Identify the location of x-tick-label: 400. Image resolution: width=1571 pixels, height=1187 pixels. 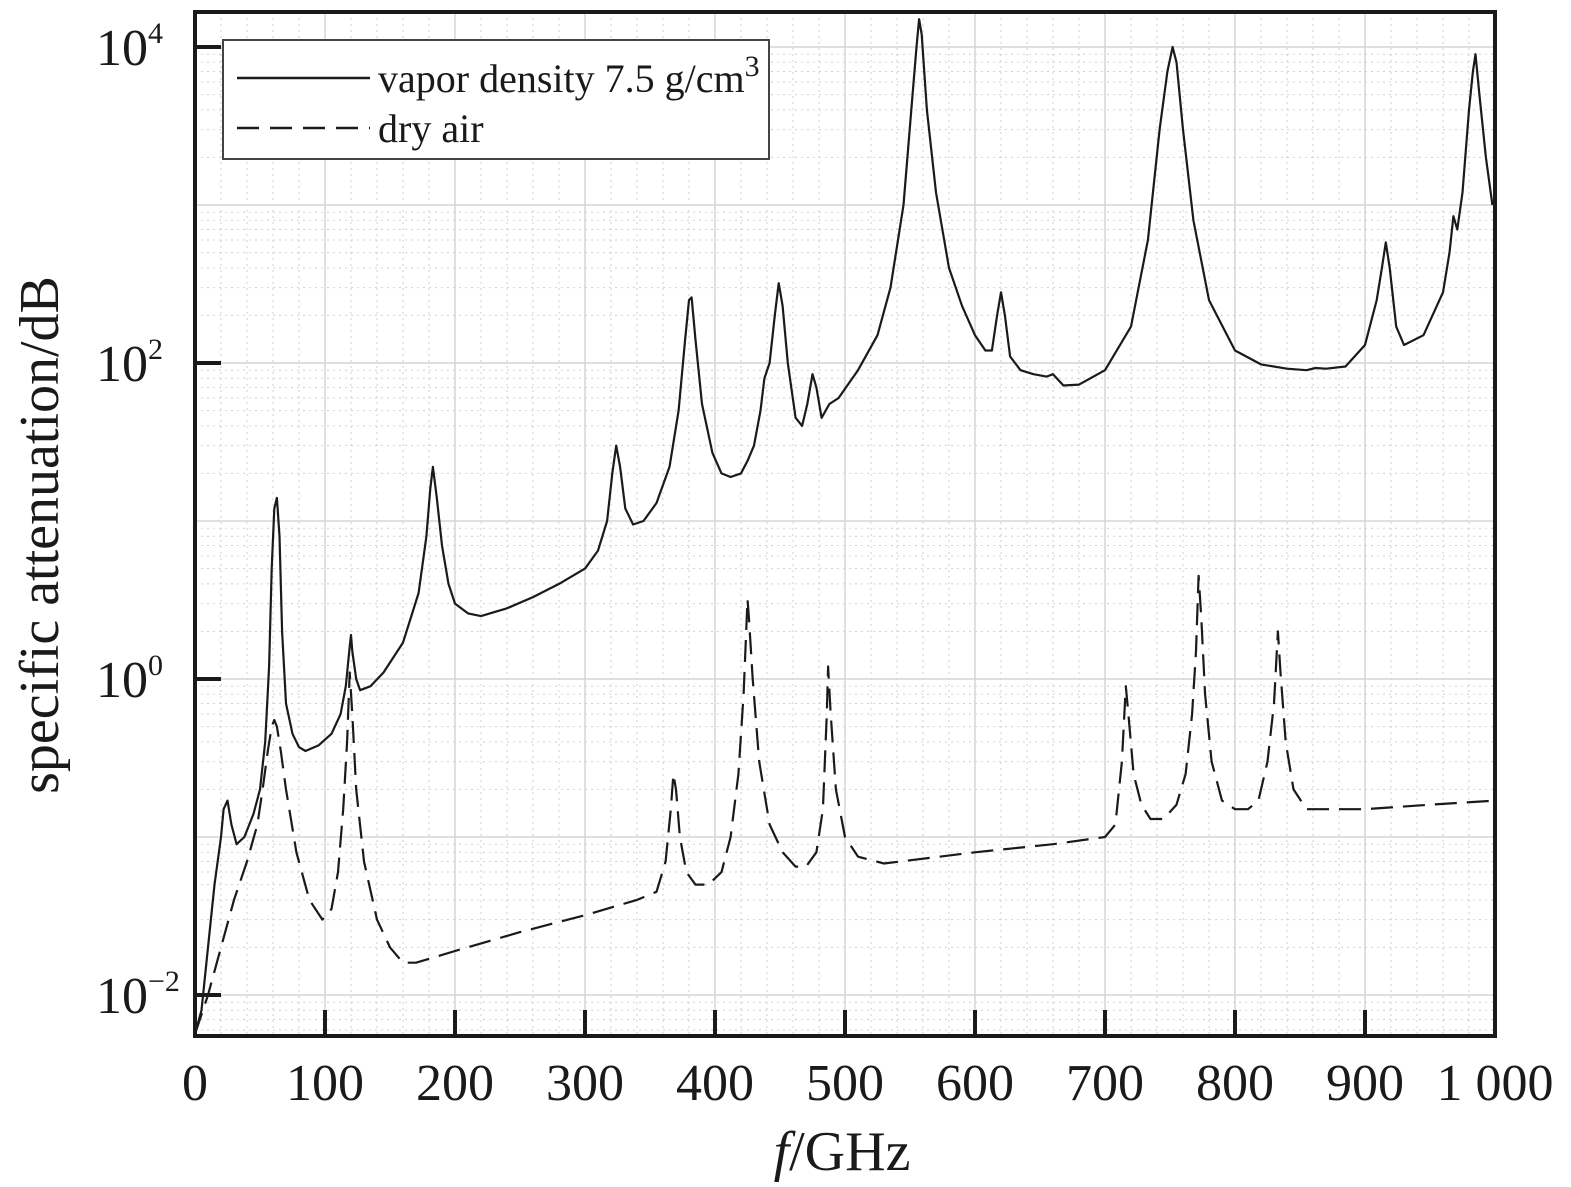
(715, 1083).